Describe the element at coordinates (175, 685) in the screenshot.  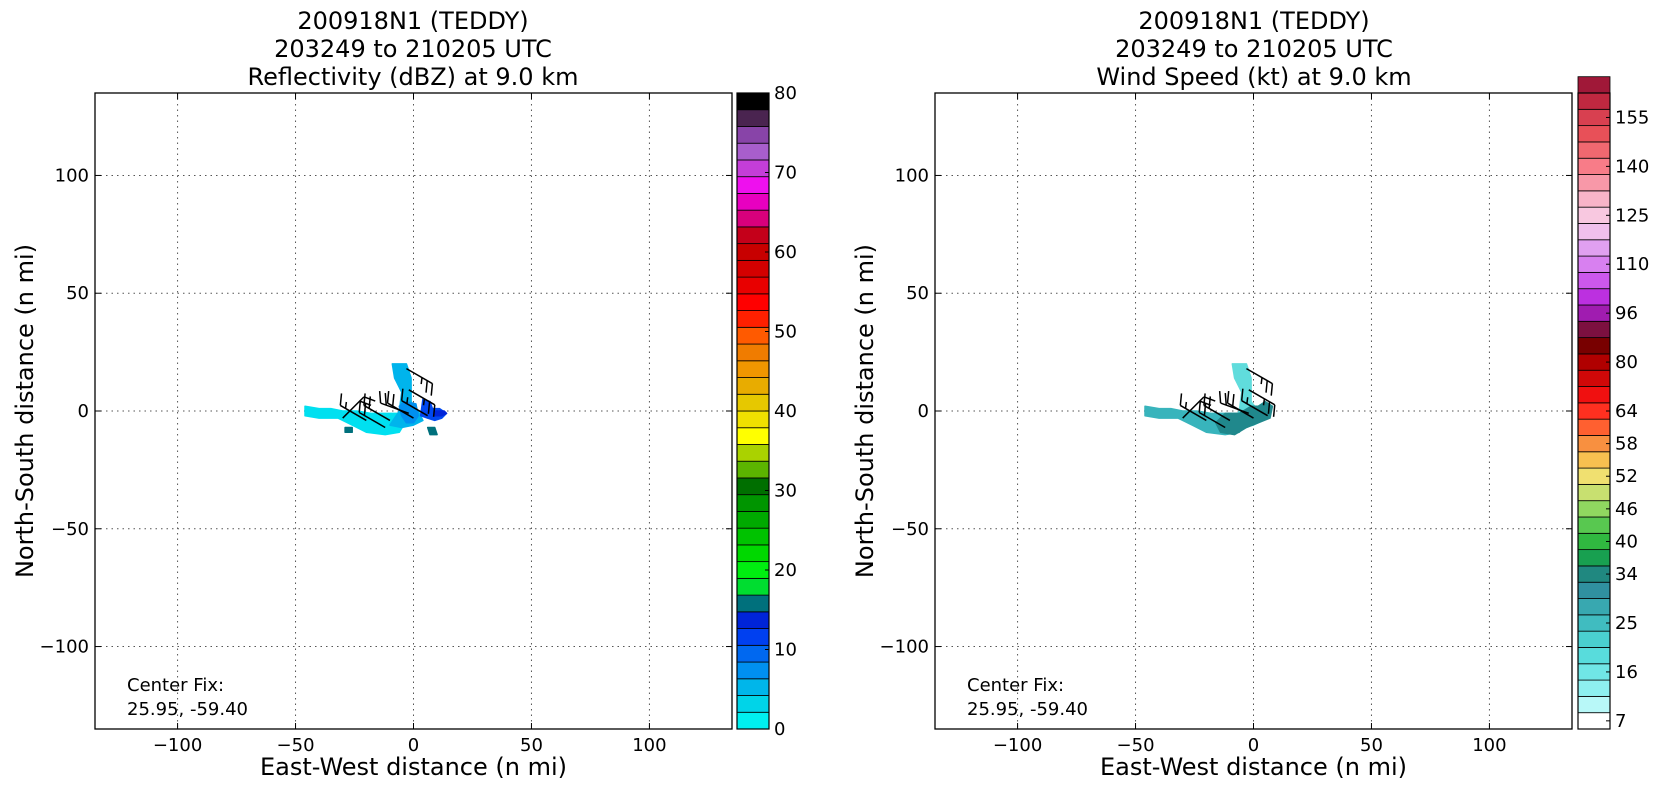
I see `center-fix-annotation: Center Fix:` at that location.